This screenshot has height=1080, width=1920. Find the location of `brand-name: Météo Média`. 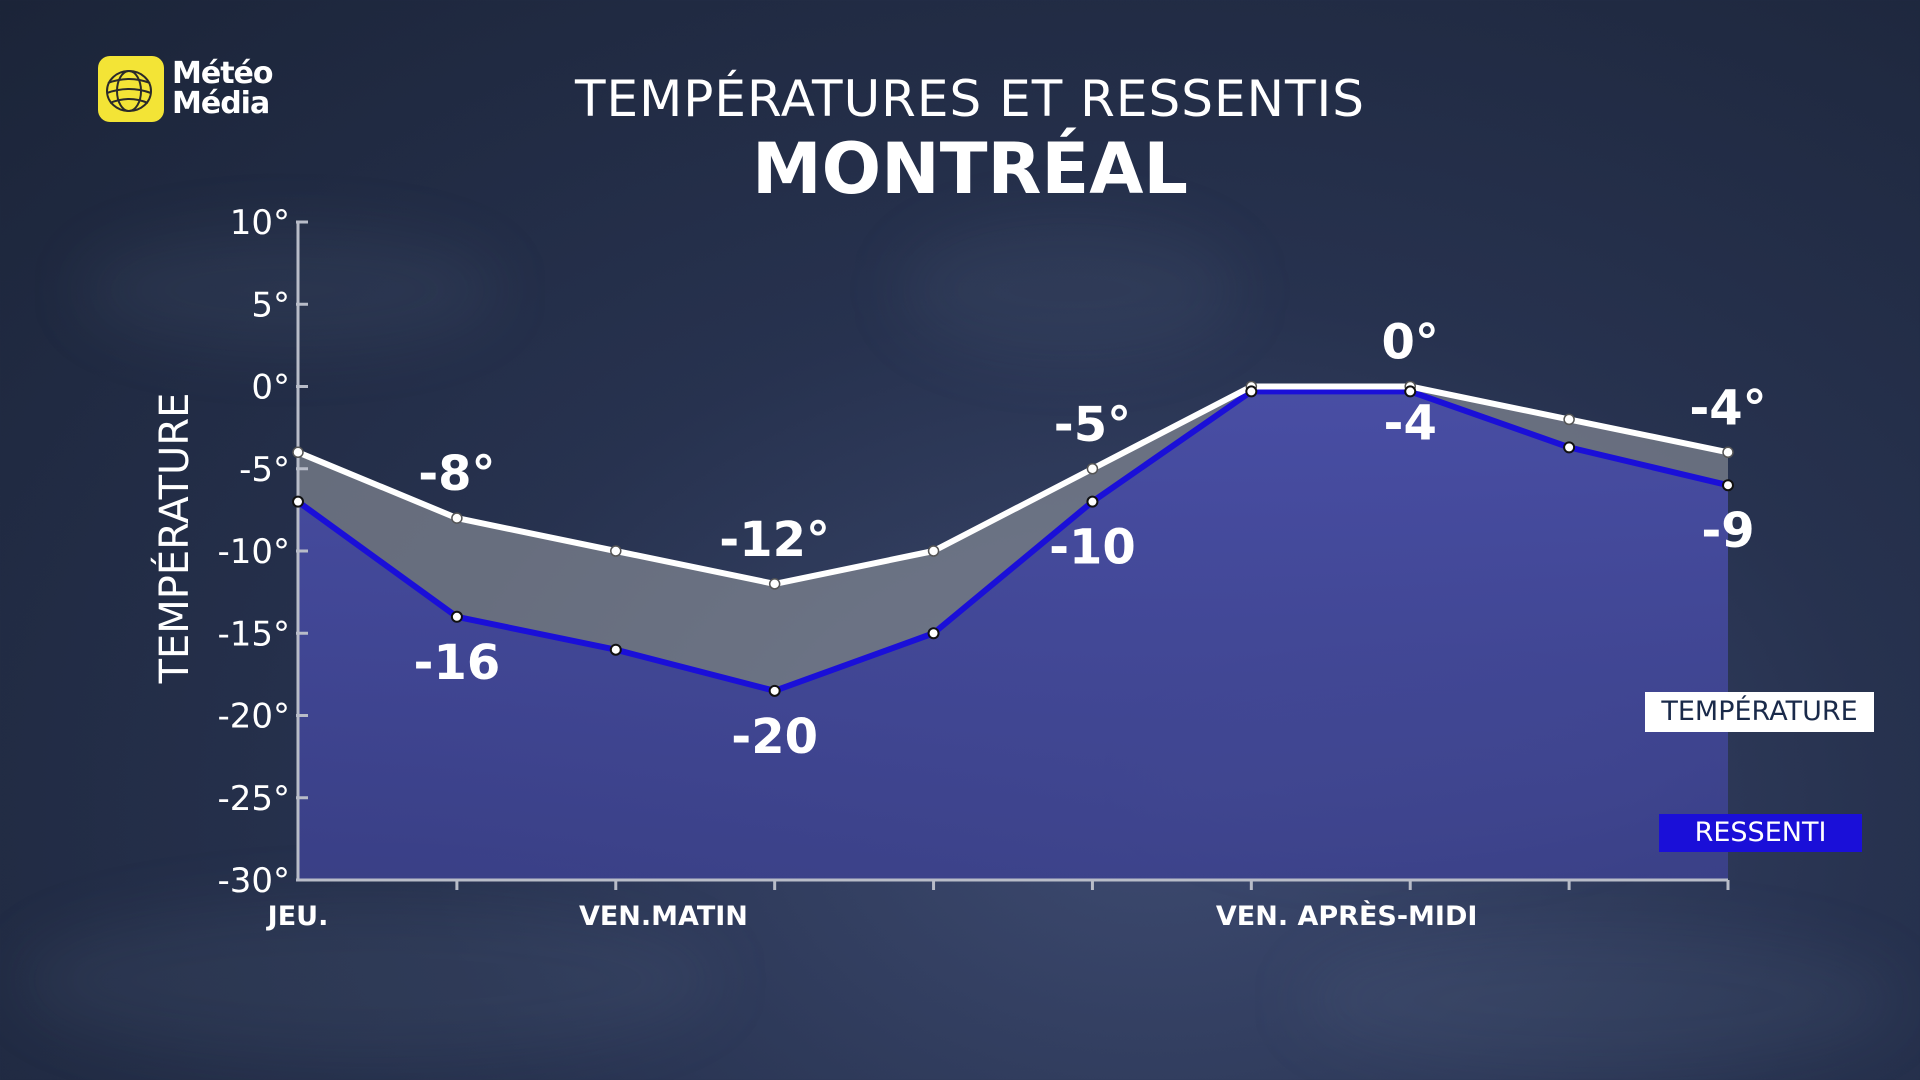

brand-name: Météo Média is located at coordinates (222, 89).